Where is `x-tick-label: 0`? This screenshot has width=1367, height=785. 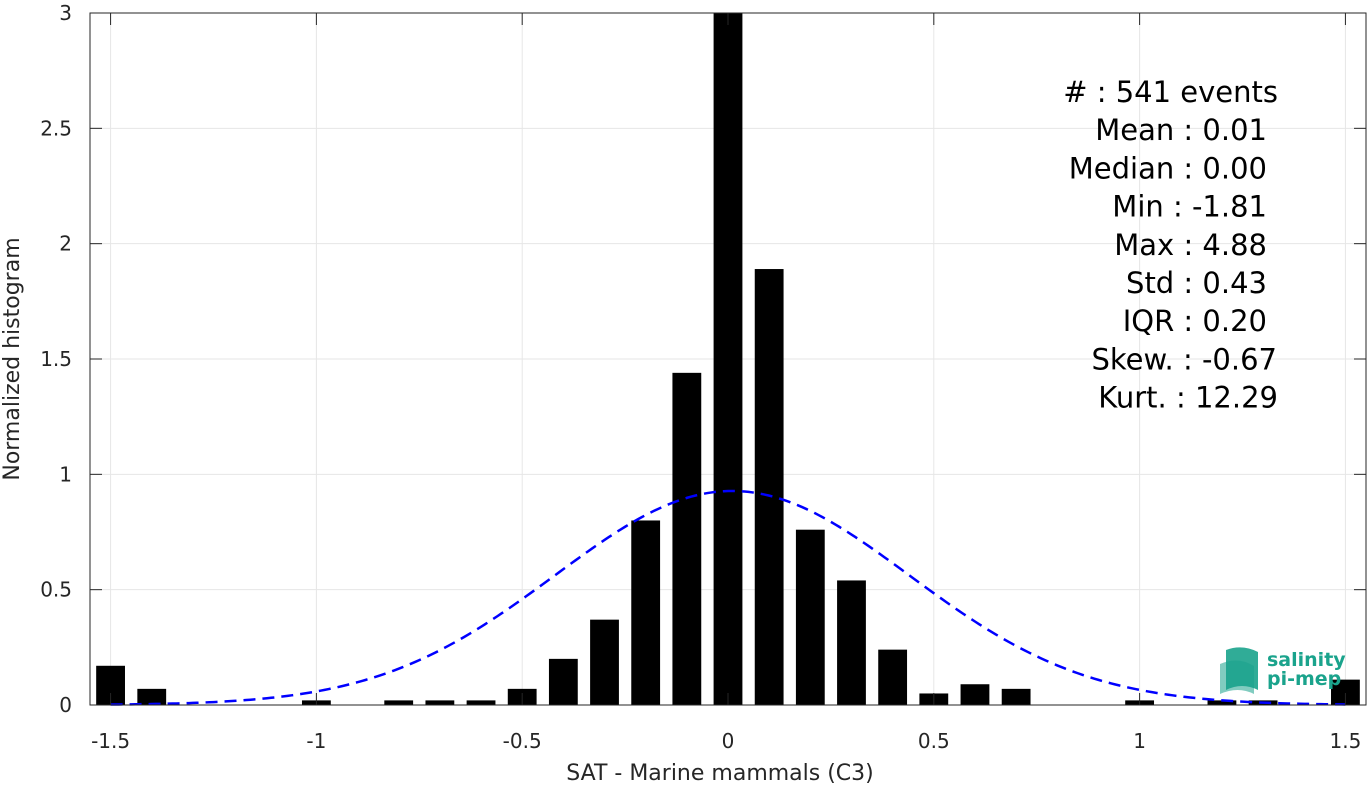 x-tick-label: 0 is located at coordinates (728, 741).